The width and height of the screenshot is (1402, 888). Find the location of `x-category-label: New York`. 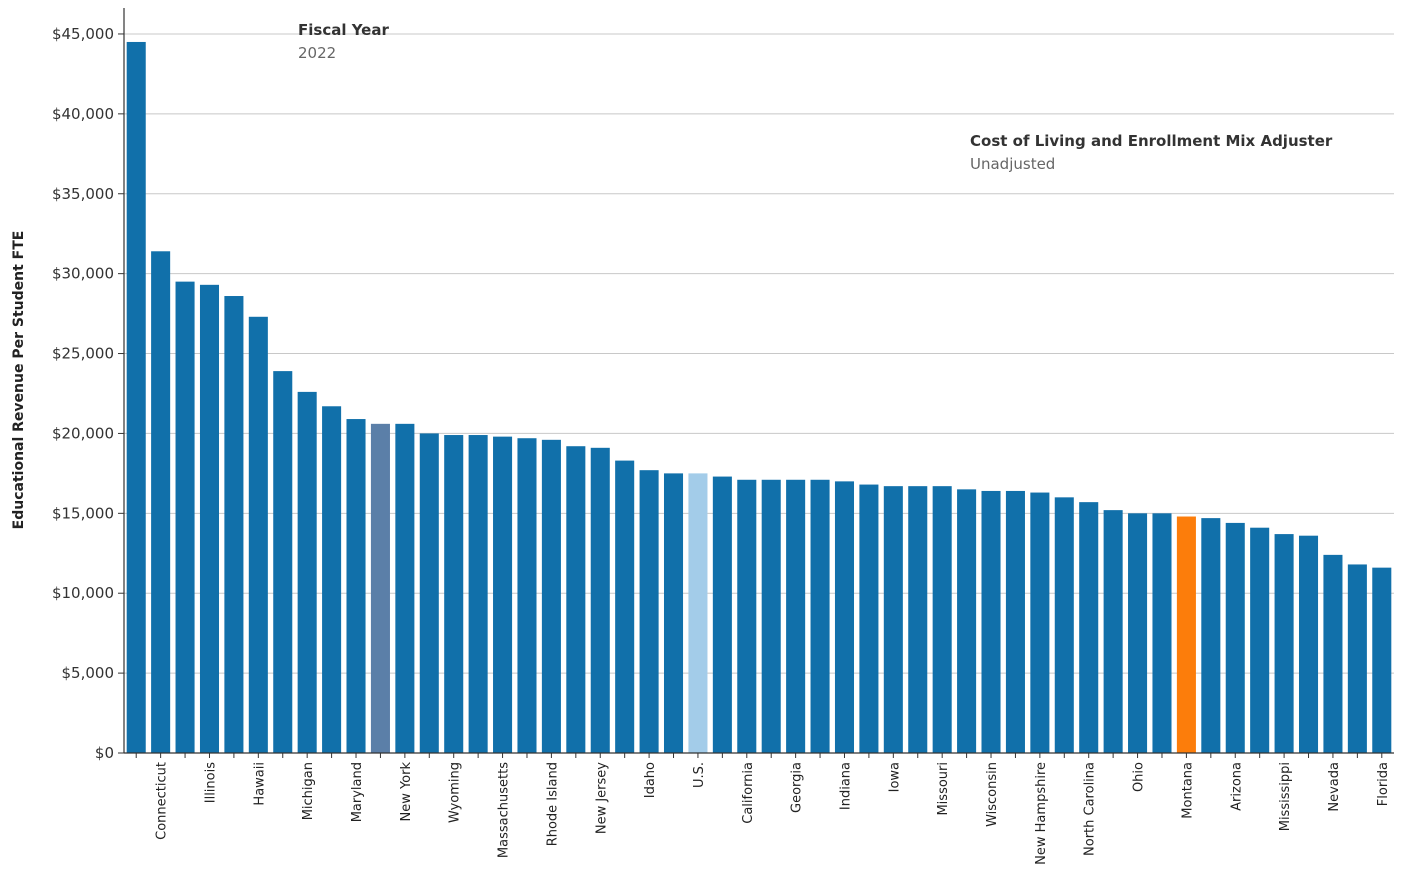

x-category-label: New York is located at coordinates (406, 792).